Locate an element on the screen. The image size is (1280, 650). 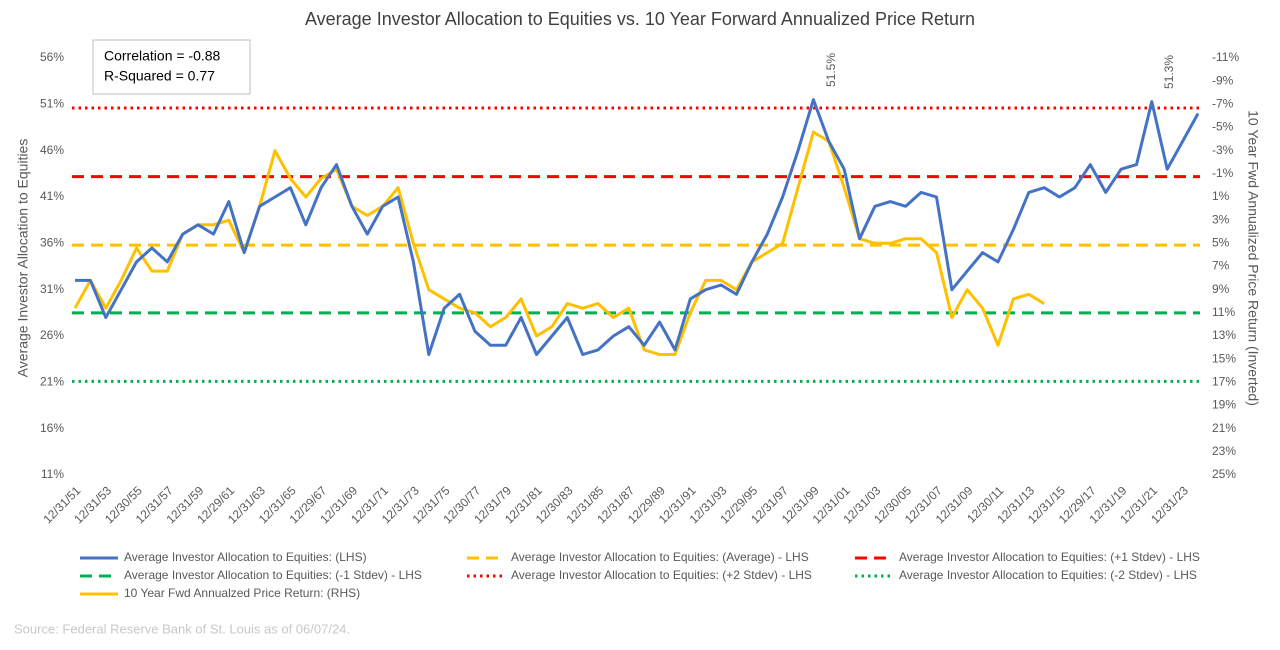
y2-tick-label: -9% is located at coordinates (1223, 80).